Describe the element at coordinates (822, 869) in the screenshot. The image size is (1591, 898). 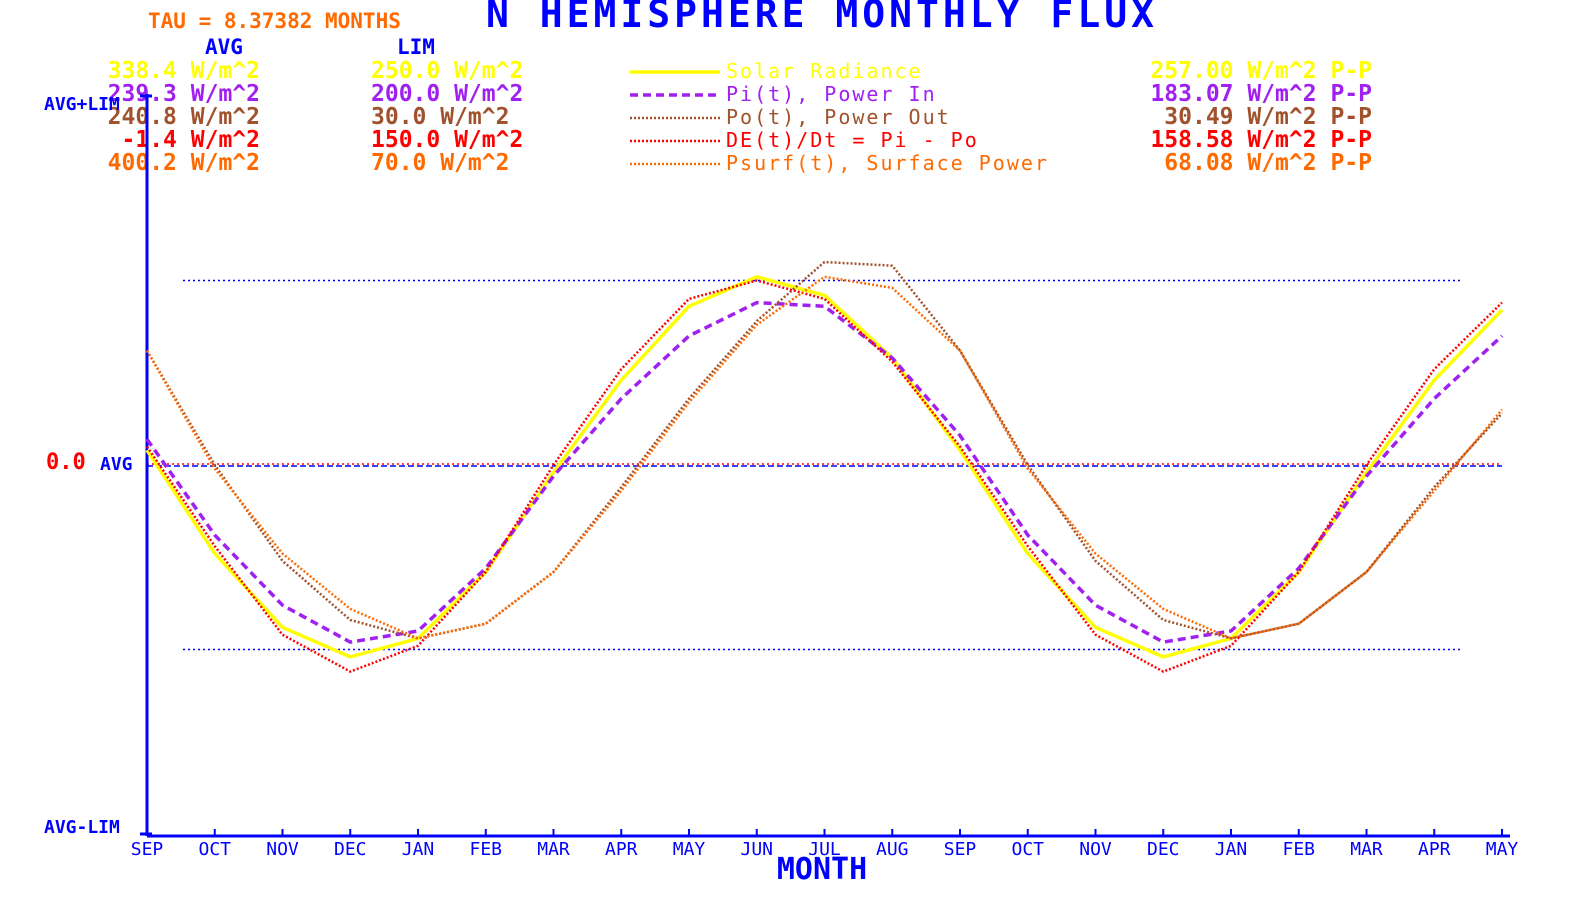
I see `x-axis-label: MONTH` at that location.